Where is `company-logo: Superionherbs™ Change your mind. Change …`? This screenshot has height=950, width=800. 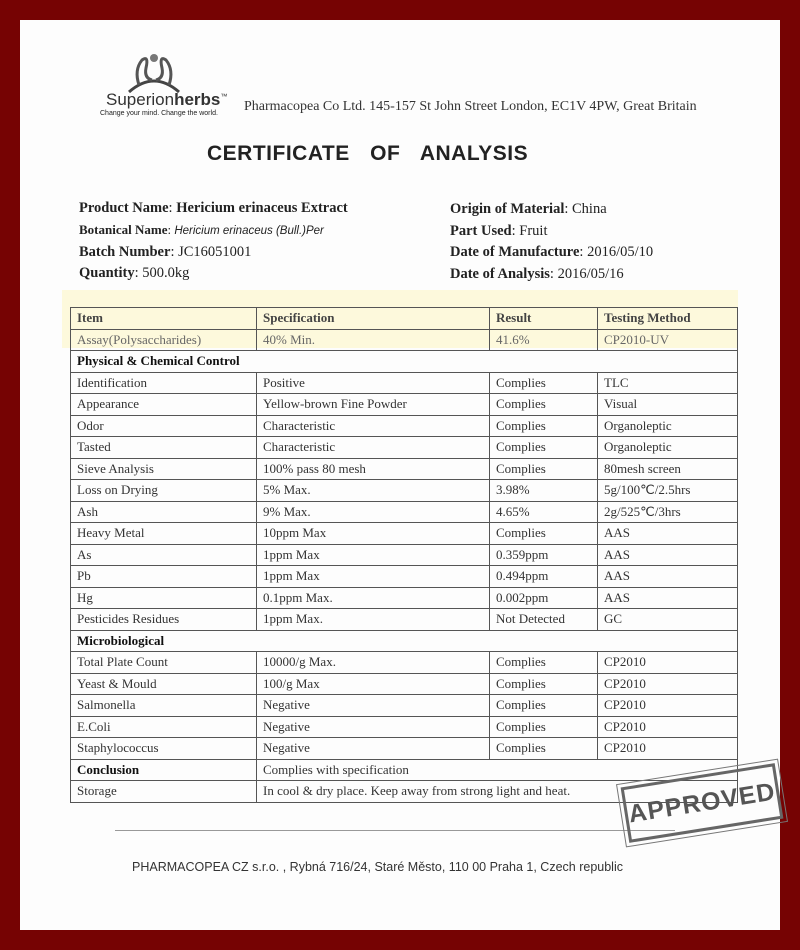 company-logo: Superionherbs™ Change your mind. Change … is located at coordinates (159, 85).